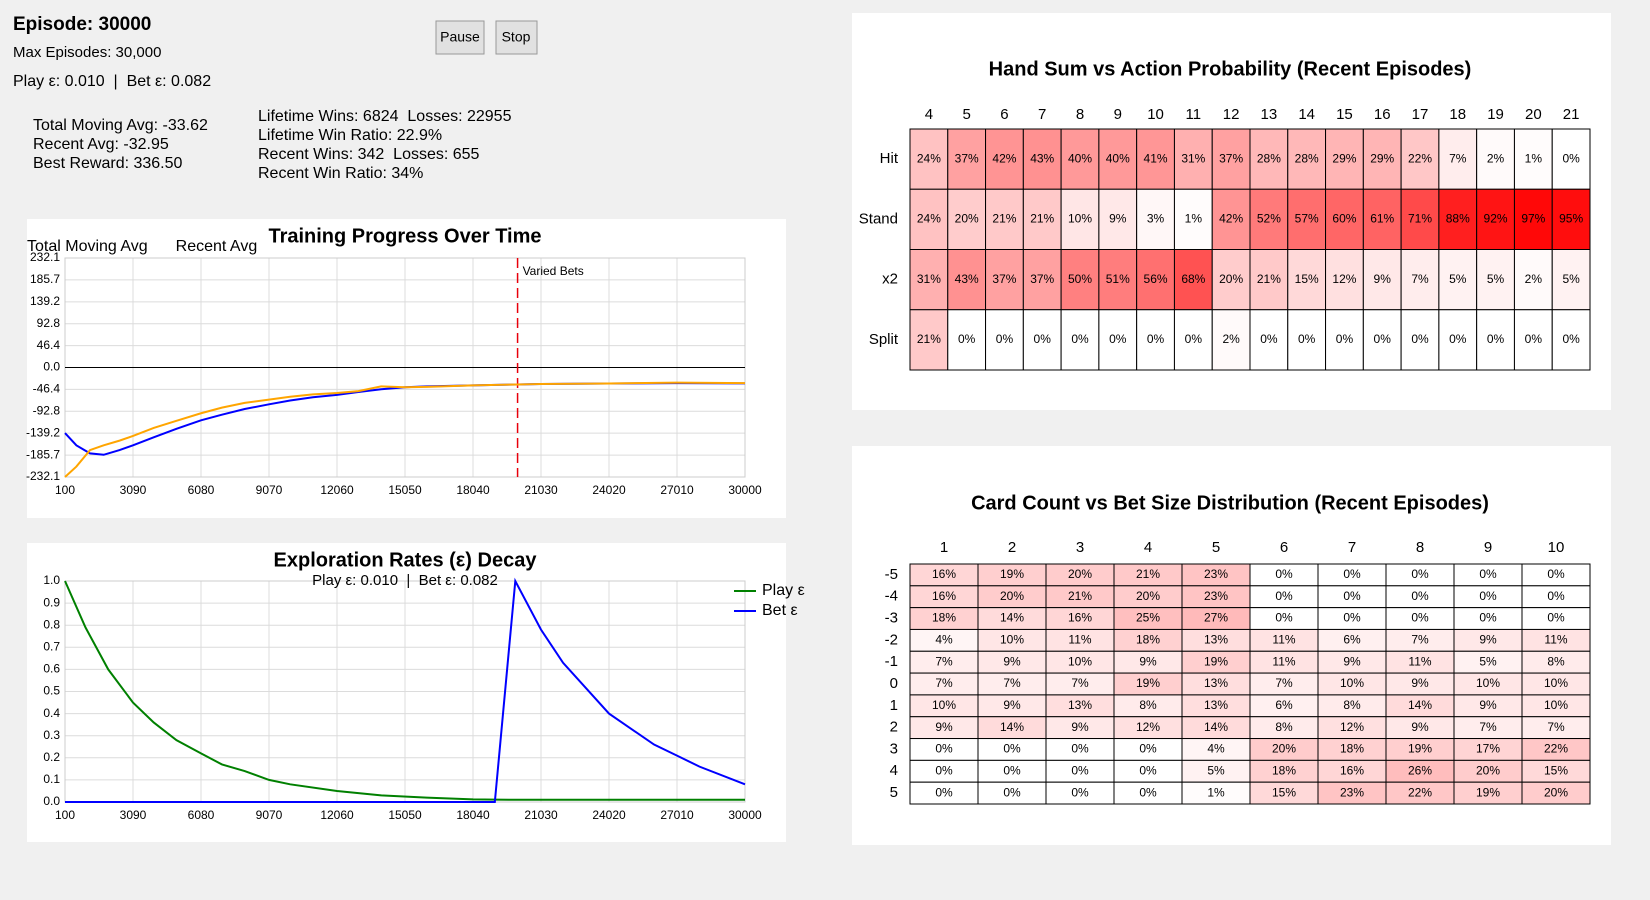  What do you see at coordinates (1307, 219) in the screenshot?
I see `cell-label: 57%` at bounding box center [1307, 219].